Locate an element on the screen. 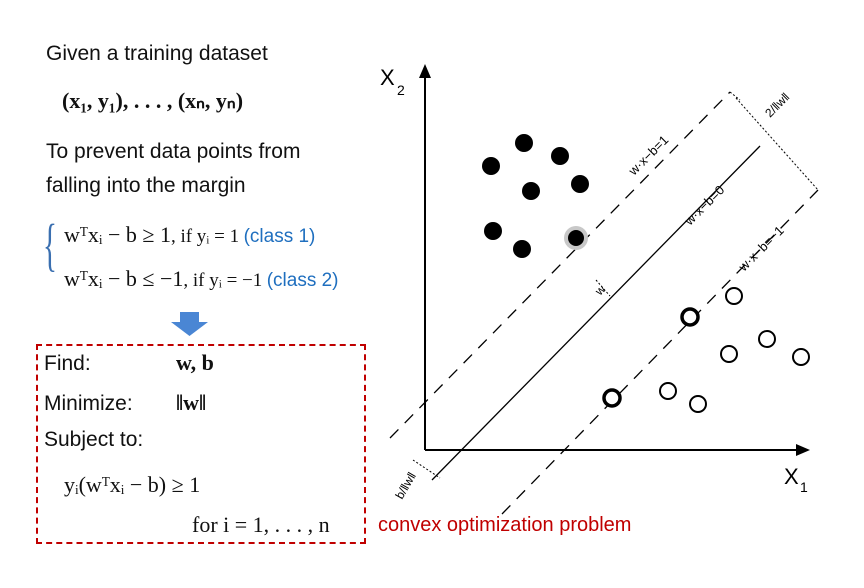 The width and height of the screenshot is (864, 588). find-value: w, b is located at coordinates (195, 362).